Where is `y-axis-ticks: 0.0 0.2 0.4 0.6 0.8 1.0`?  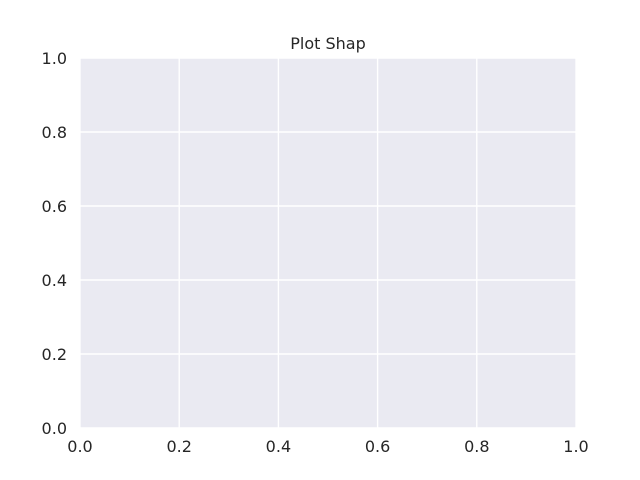
y-axis-ticks: 0.0 0.2 0.4 0.6 0.8 1.0 is located at coordinates (54, 243).